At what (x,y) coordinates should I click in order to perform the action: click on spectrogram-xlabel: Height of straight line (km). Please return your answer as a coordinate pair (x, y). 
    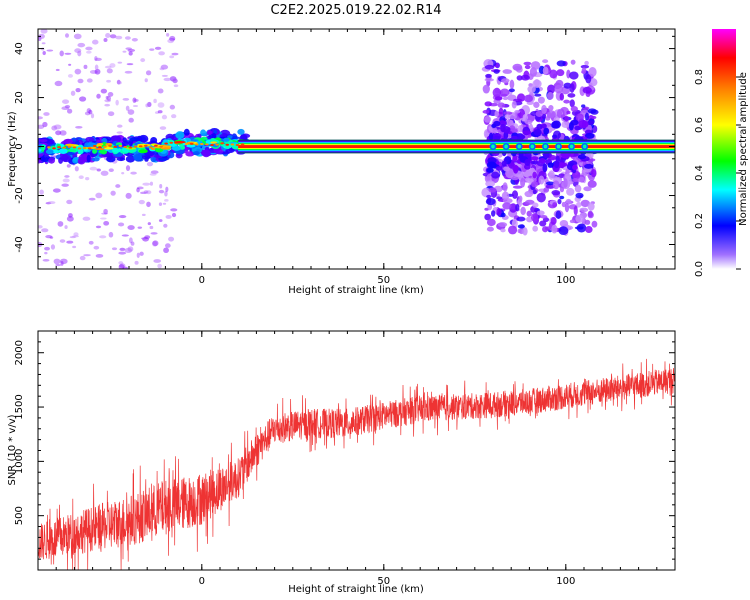
    Looking at the image, I should click on (356, 290).